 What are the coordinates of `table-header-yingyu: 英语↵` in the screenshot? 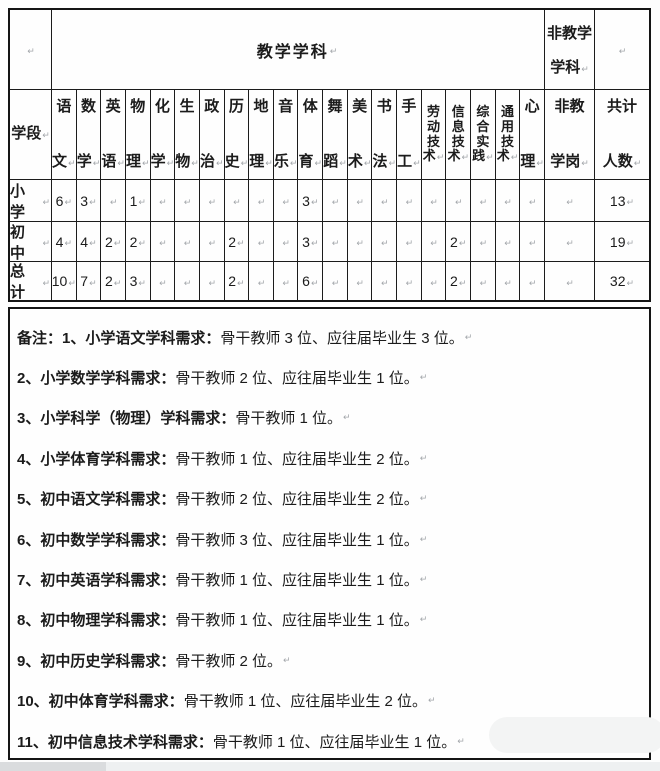 It's located at (113, 135).